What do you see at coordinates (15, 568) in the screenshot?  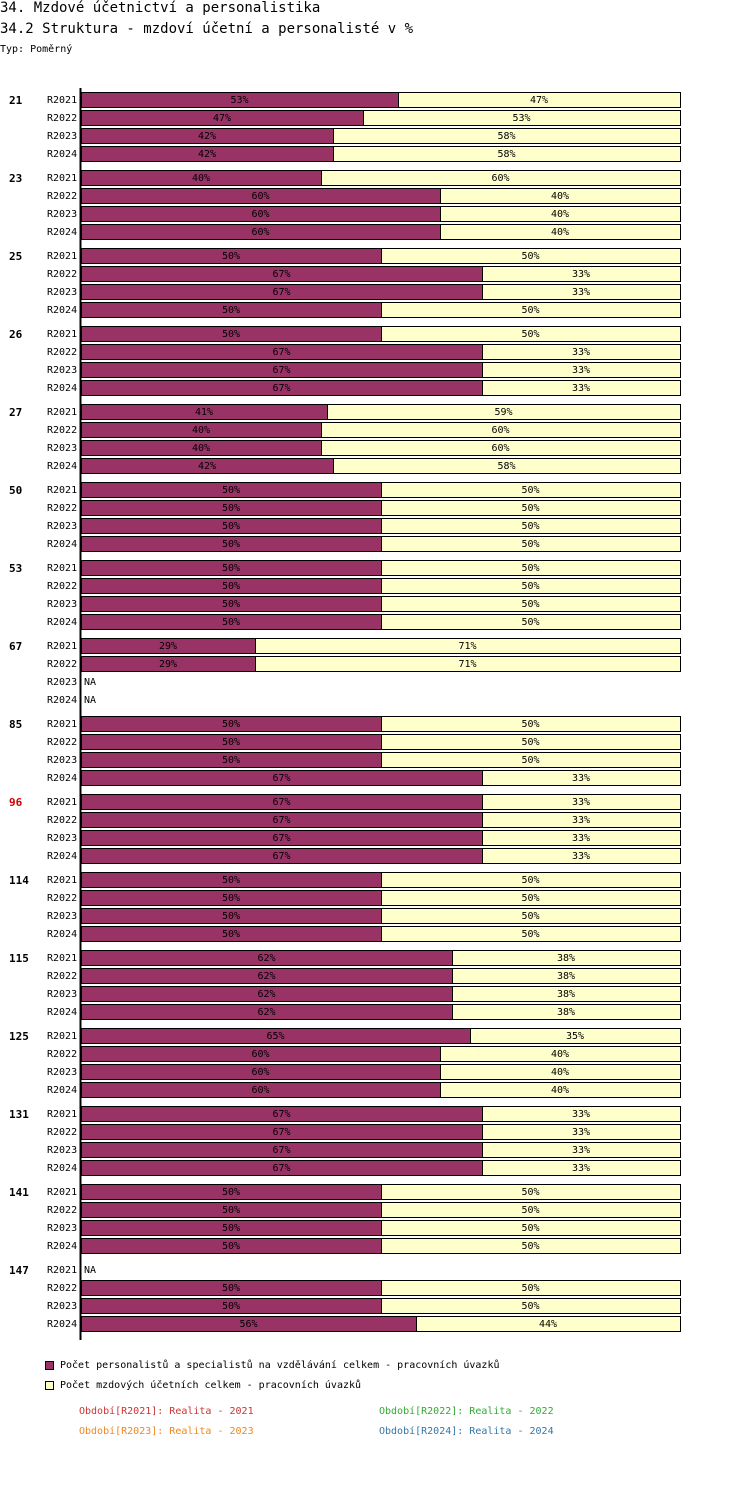 I see `group-label: 53` at bounding box center [15, 568].